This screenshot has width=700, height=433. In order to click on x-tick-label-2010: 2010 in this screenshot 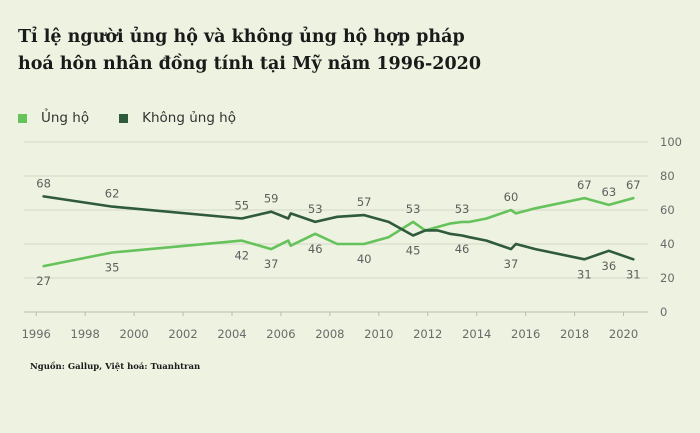, I will do `click(378, 334)`.